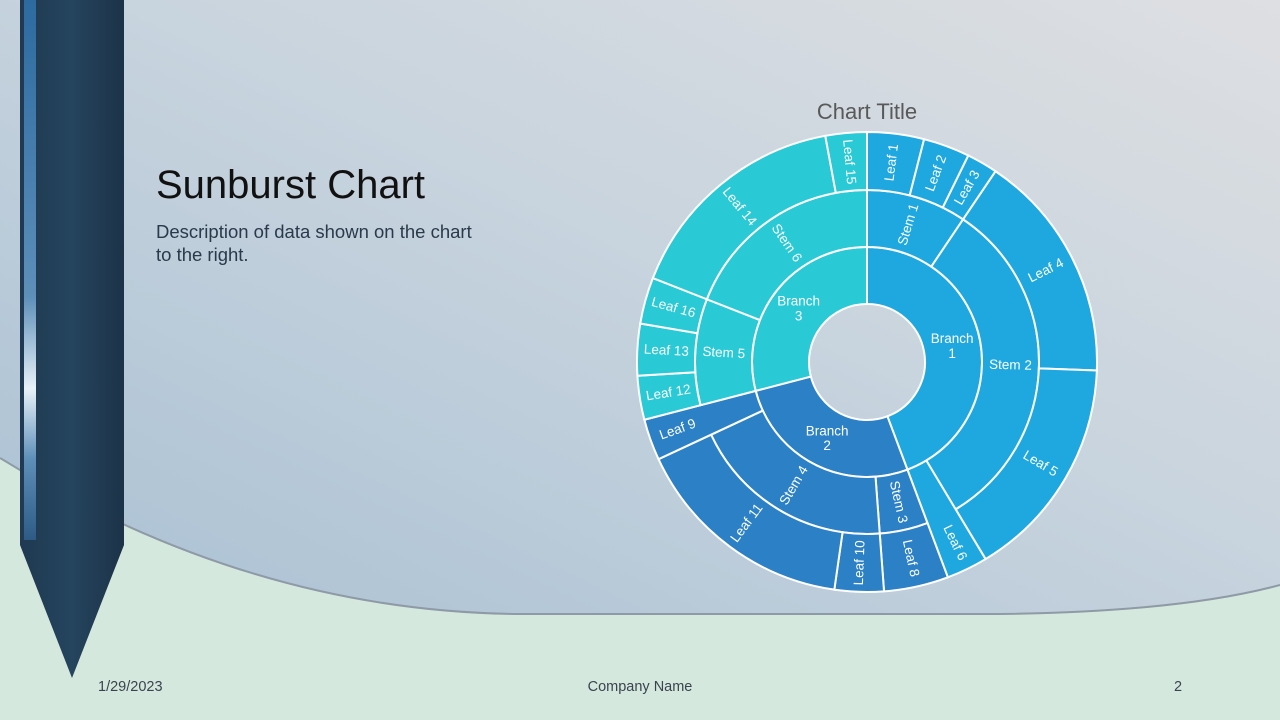 The height and width of the screenshot is (720, 1280). I want to click on slide-title: Sunburst Chart, so click(291, 185).